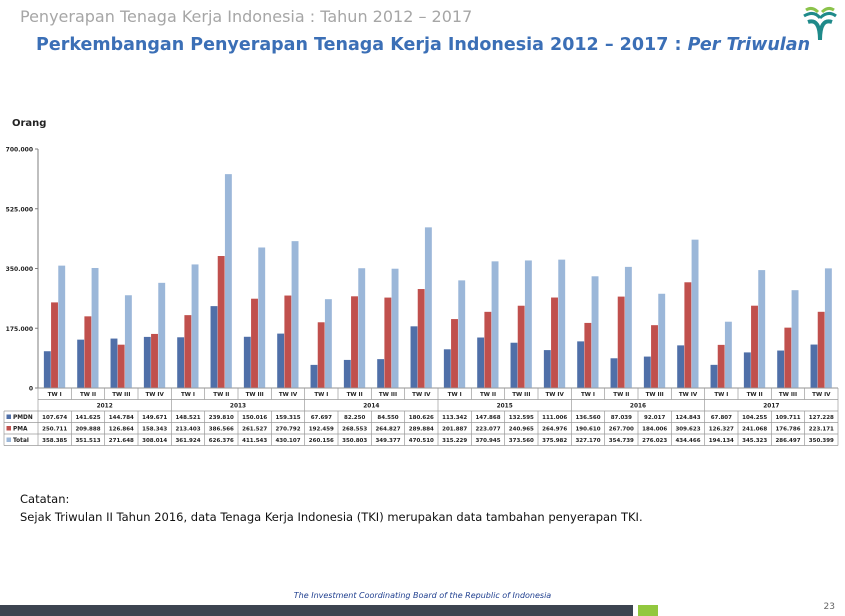 The width and height of the screenshot is (845, 616). What do you see at coordinates (687, 430) in the screenshot?
I see `data-label: 309.623` at bounding box center [687, 430].